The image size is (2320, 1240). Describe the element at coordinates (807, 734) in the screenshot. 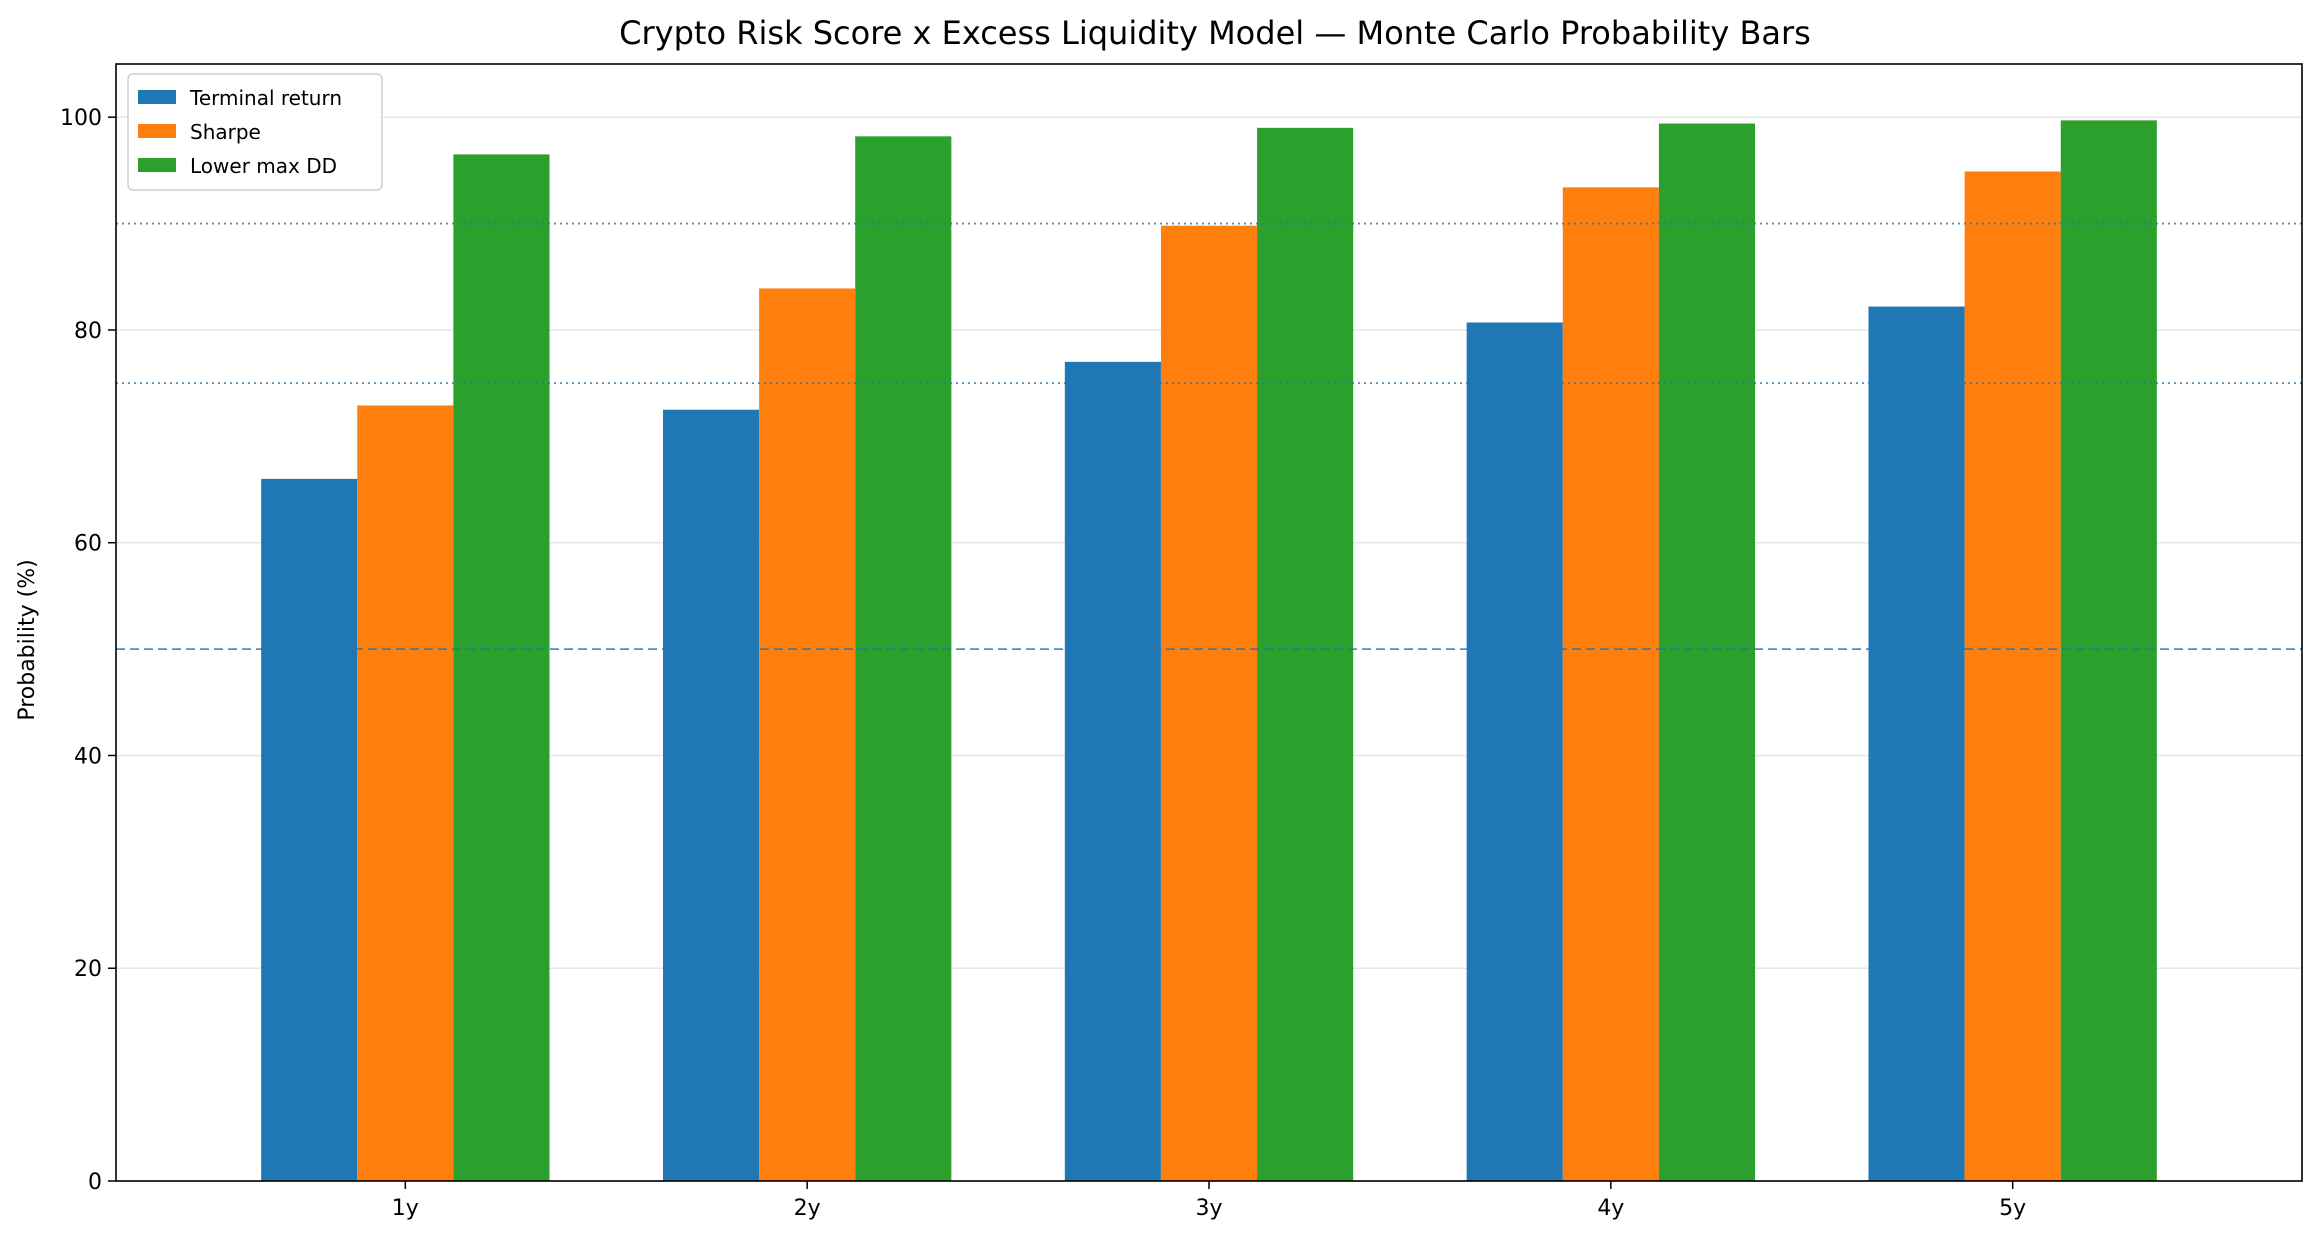

I see `bar-sharpe-2y` at that location.